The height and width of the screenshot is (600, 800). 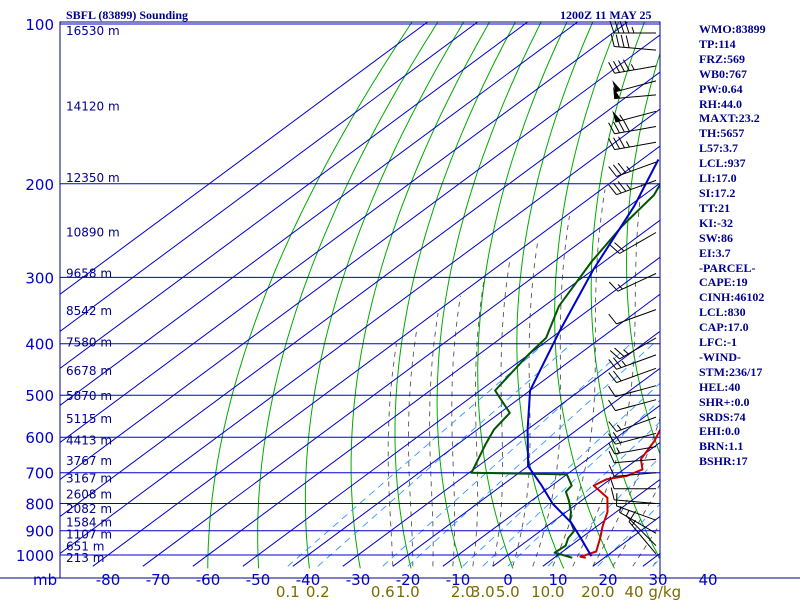 I want to click on height-label: 10890 m, so click(x=93, y=233).